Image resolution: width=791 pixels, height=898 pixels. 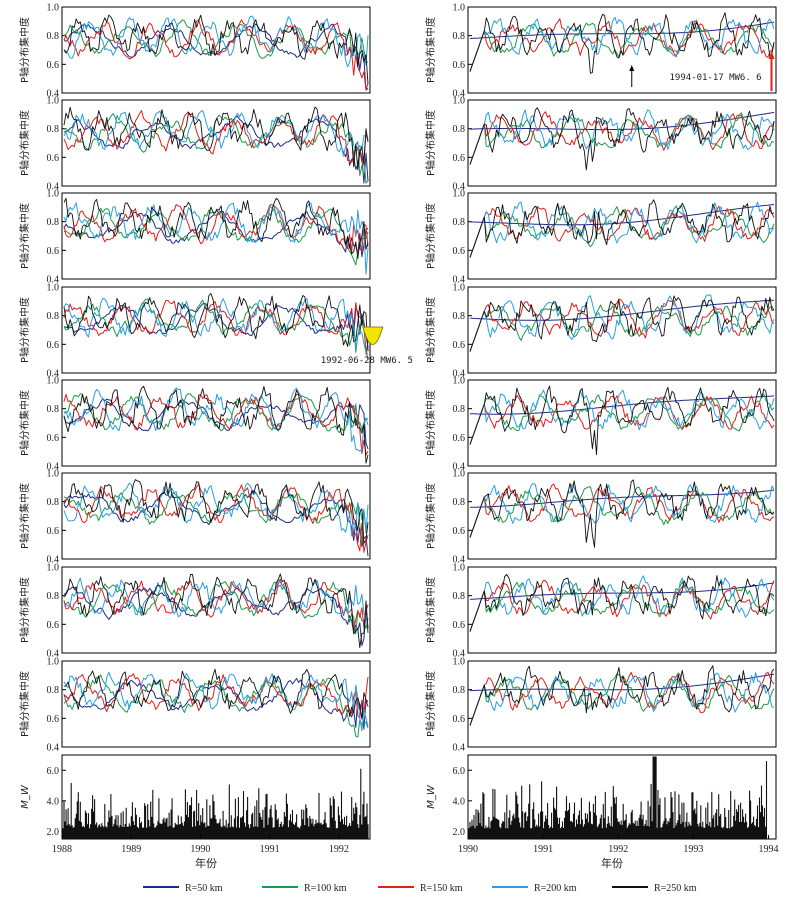 What do you see at coordinates (555, 888) in the screenshot?
I see `legend-label: R=200 km` at bounding box center [555, 888].